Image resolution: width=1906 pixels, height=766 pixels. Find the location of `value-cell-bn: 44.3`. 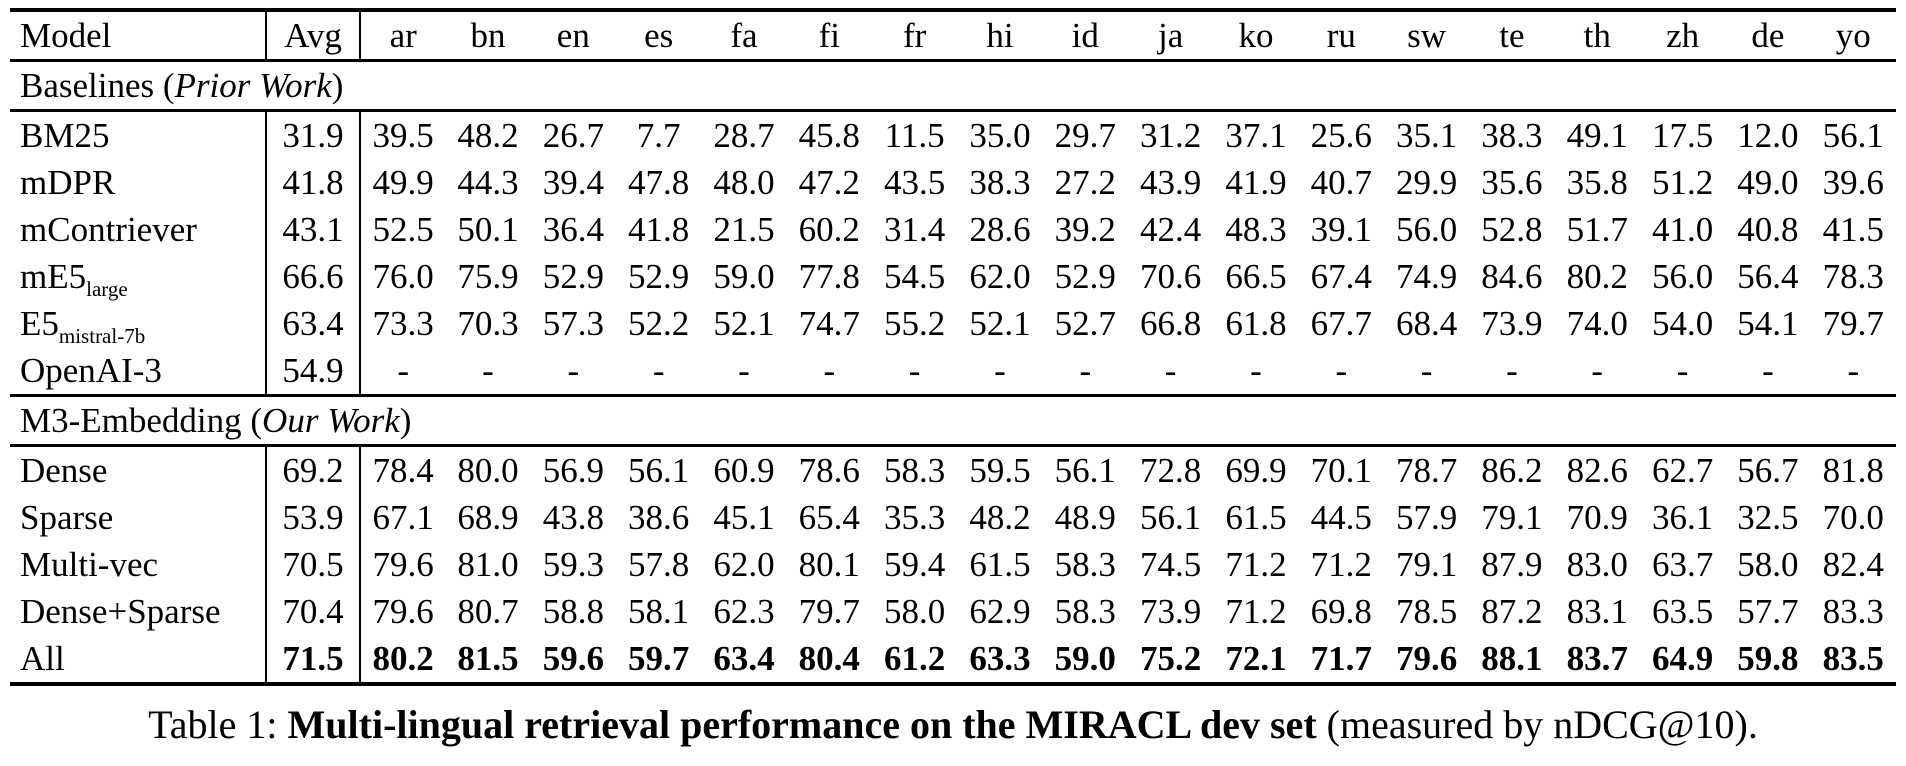

value-cell-bn: 44.3 is located at coordinates (488, 182).